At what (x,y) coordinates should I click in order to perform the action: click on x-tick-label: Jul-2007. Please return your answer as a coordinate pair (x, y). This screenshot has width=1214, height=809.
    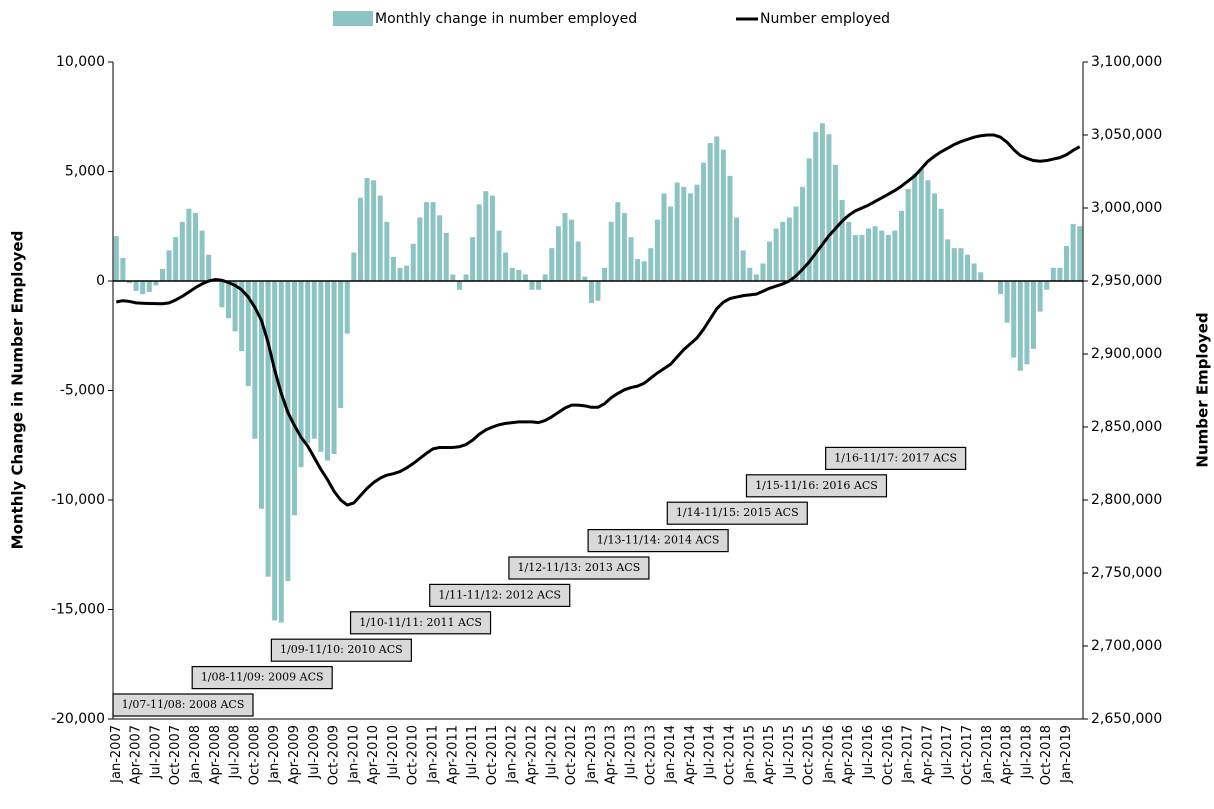
    Looking at the image, I should click on (155, 752).